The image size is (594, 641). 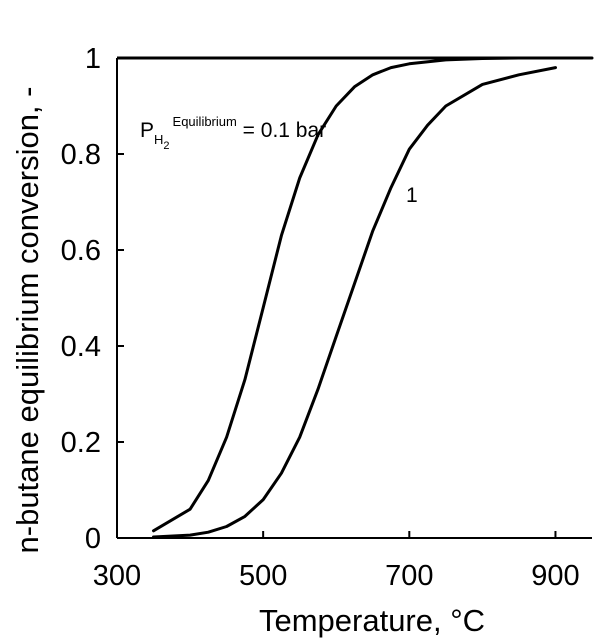 I want to click on series-1-label: PH2 Equilibrium = 0.1 bar, so click(x=233, y=133).